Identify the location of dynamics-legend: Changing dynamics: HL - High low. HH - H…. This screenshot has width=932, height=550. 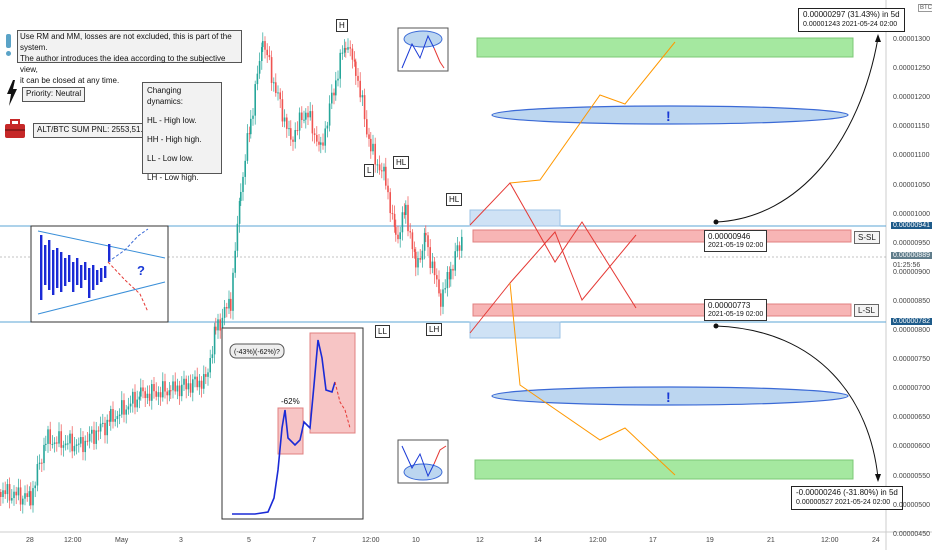
(182, 132).